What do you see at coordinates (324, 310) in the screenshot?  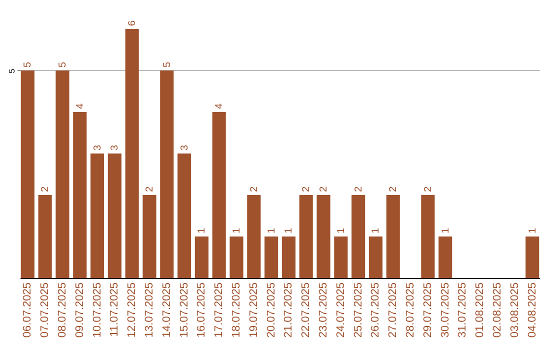 I see `x-tick-label: 23.07.2025` at bounding box center [324, 310].